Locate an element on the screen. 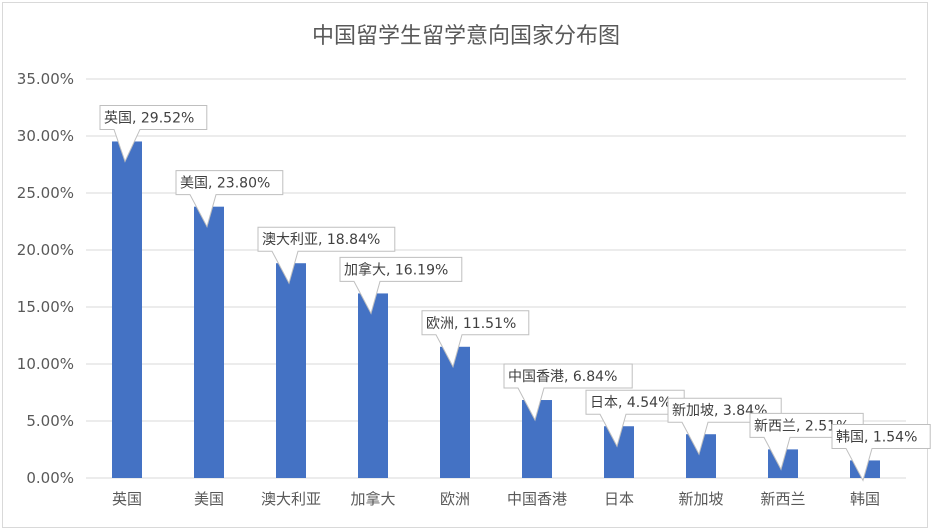  data-label: 美国, 23.80% is located at coordinates (225, 184).